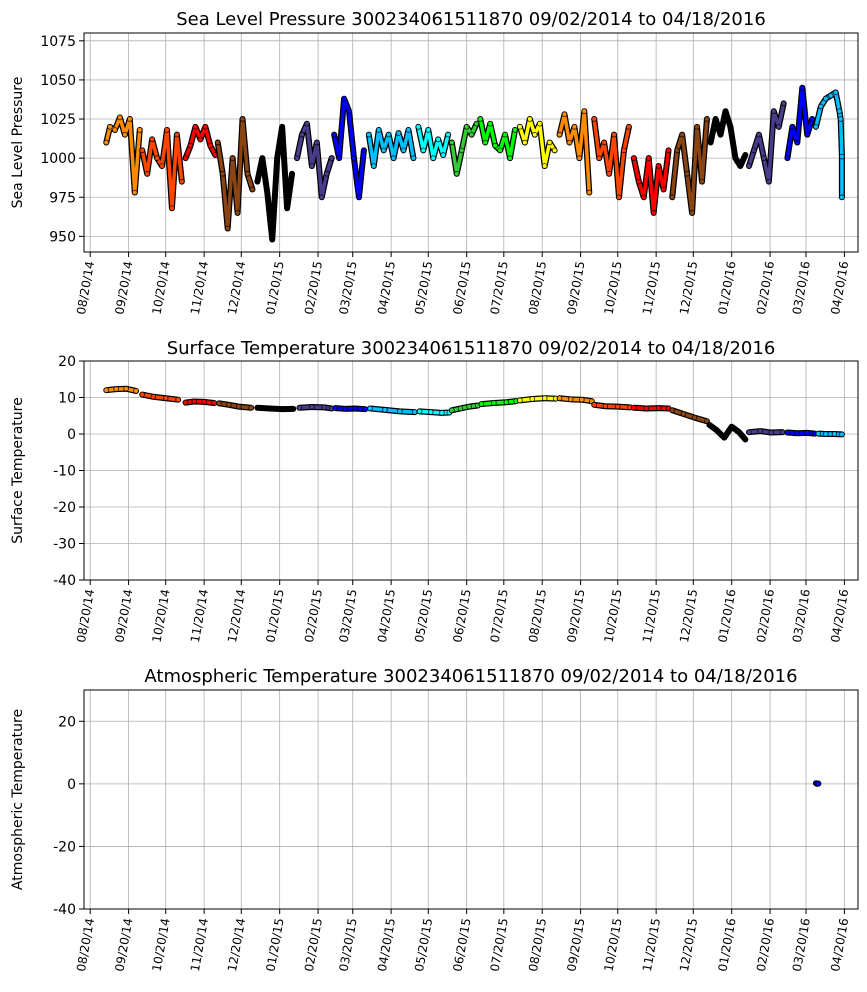  I want to click on slp-xtick-label-11: 07/20/15, so click(499, 288).